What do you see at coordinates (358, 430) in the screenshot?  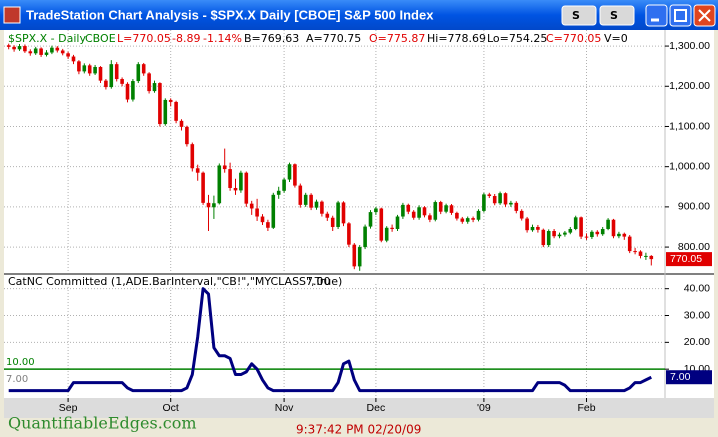 I see `timestamp: 9:37:42 PM 02/20/09` at bounding box center [358, 430].